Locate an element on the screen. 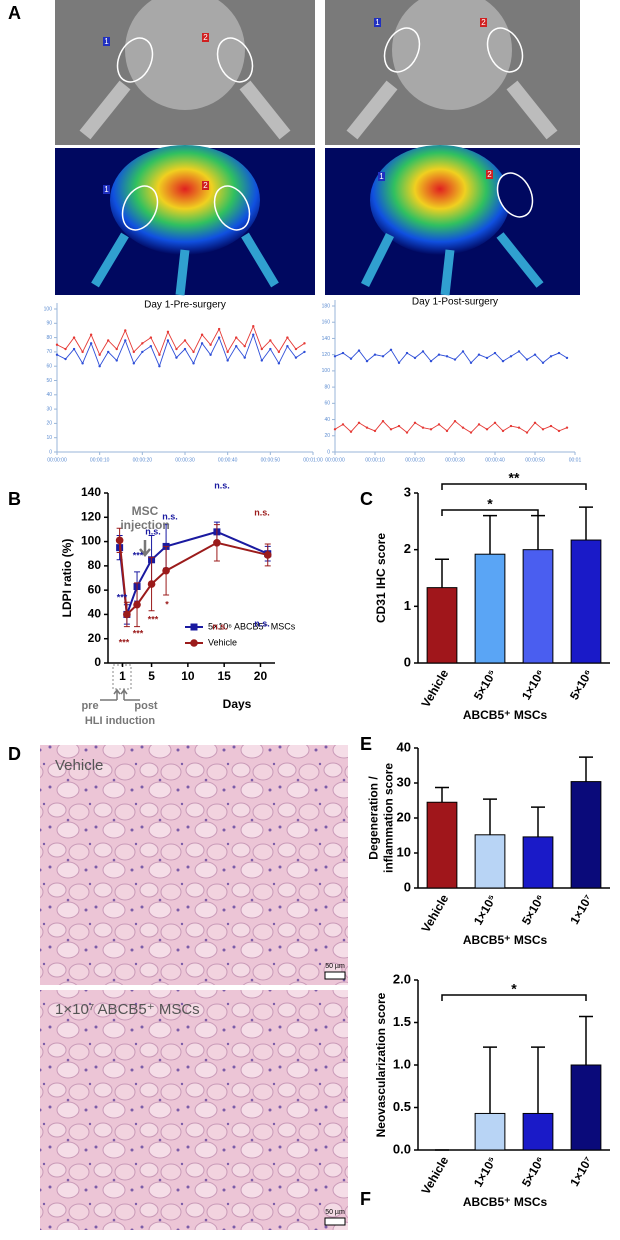 The image size is (620, 1240). y-tick-label: 0.0 is located at coordinates (402, 1148).